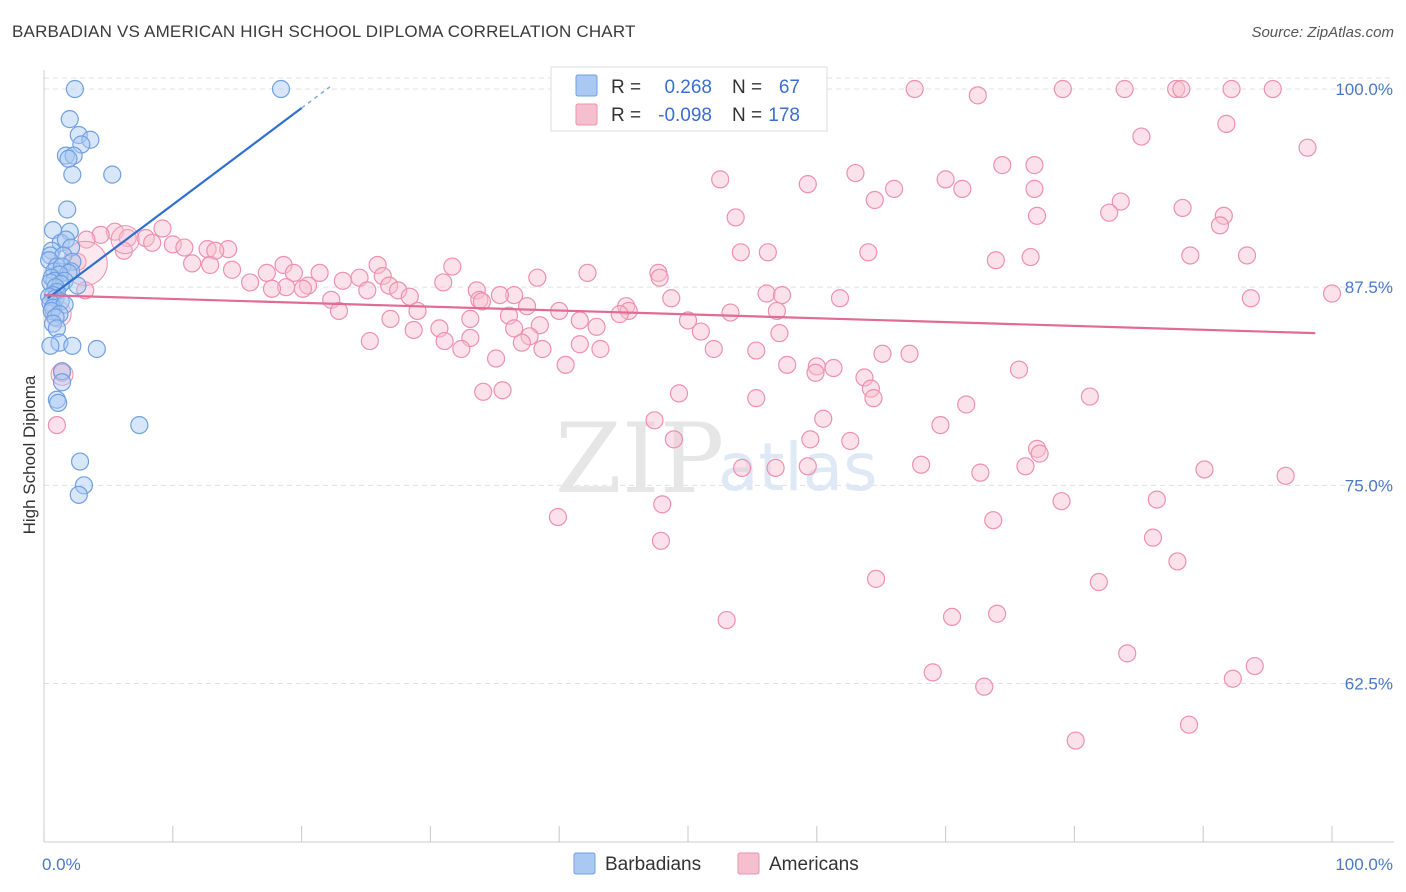 The width and height of the screenshot is (1406, 892). Describe the element at coordinates (584, 863) in the screenshot. I see `legend-barbadians-swatch` at that location.